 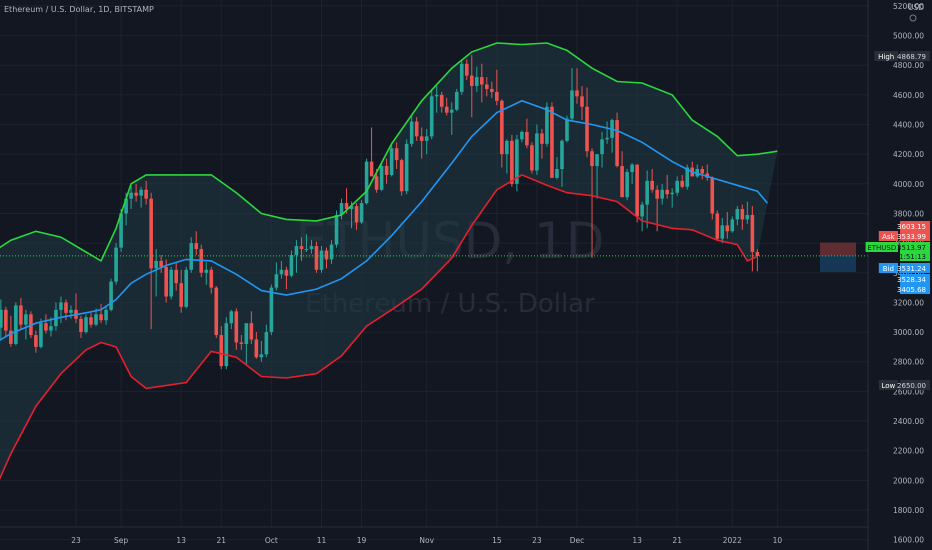 What do you see at coordinates (915, 384) in the screenshot?
I see `low-tag-box` at bounding box center [915, 384].